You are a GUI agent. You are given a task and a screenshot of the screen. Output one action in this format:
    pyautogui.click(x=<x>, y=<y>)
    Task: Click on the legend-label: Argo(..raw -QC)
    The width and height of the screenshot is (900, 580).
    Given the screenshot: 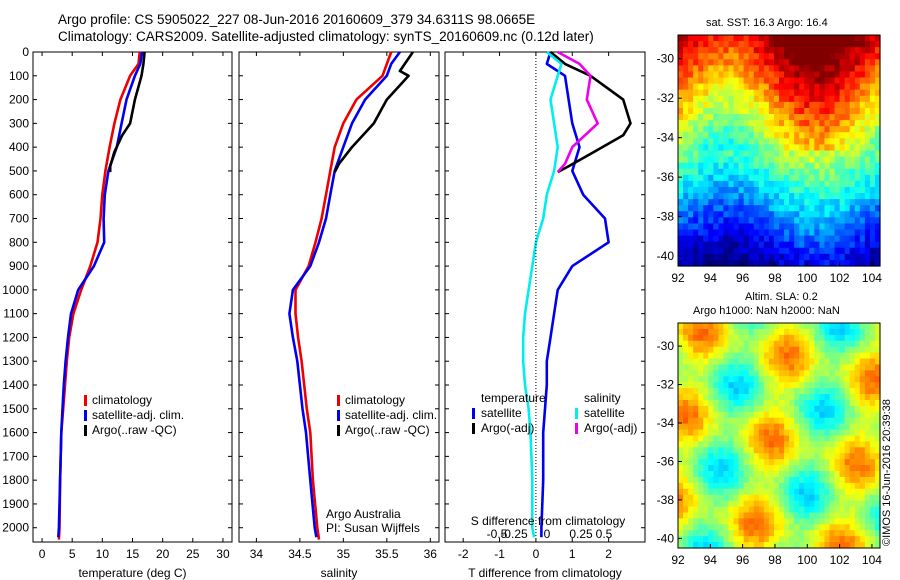 What is the action you would take?
    pyautogui.click(x=134, y=430)
    